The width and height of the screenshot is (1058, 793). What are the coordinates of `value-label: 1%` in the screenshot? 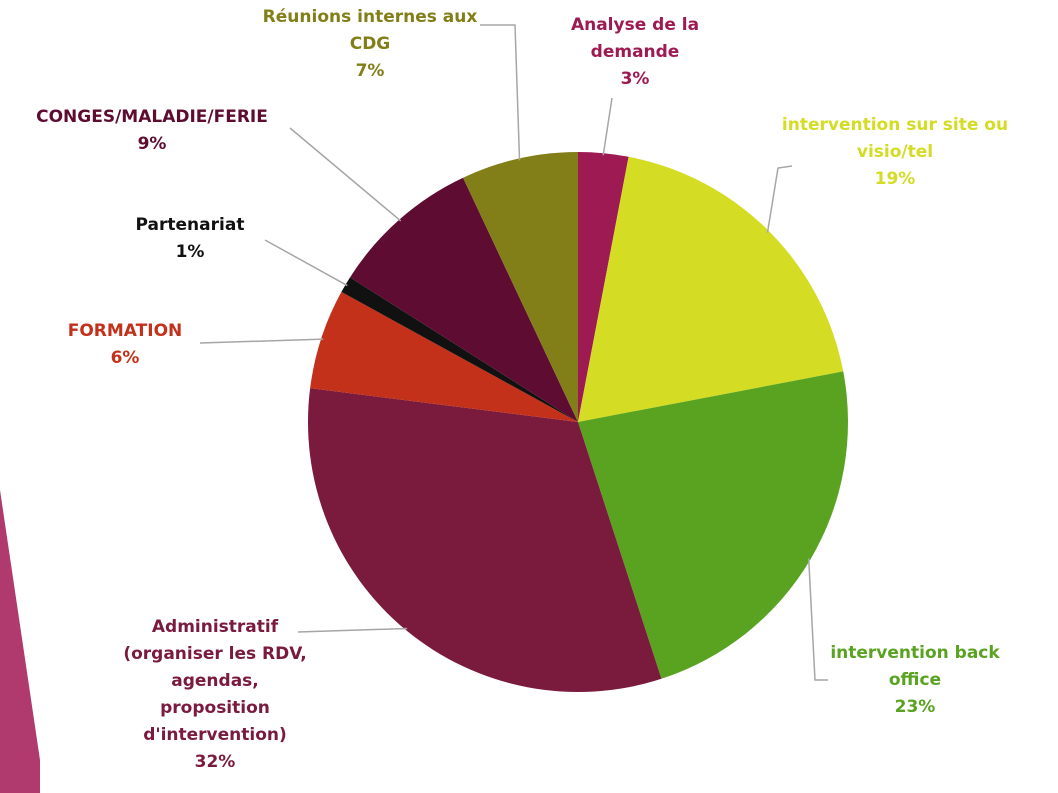 It's located at (190, 252).